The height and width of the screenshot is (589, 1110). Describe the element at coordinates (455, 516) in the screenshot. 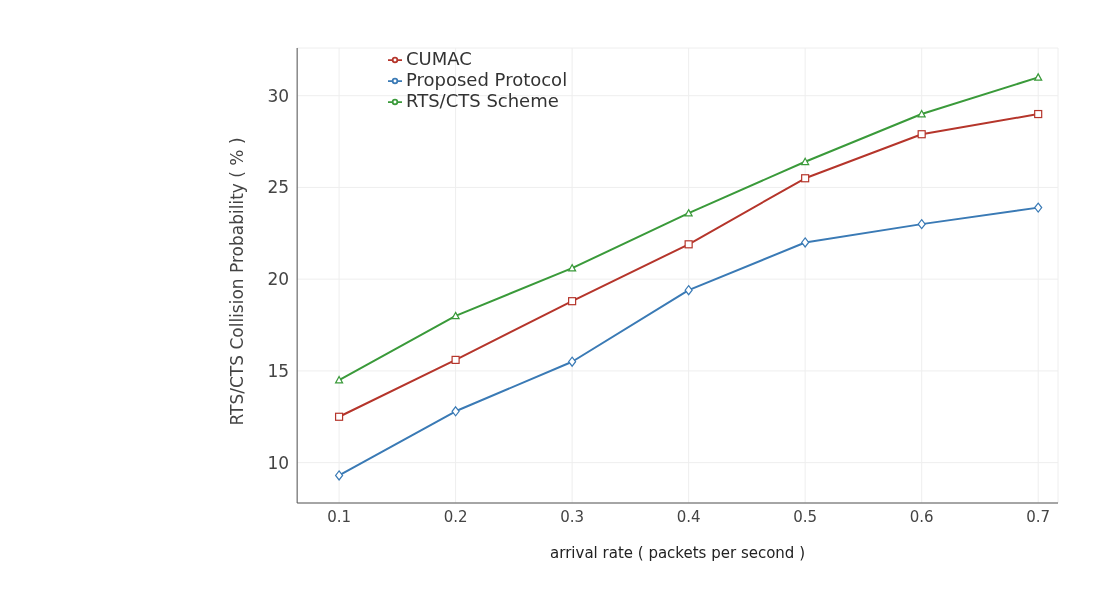

I see `x-tick-label: 0.2` at that location.